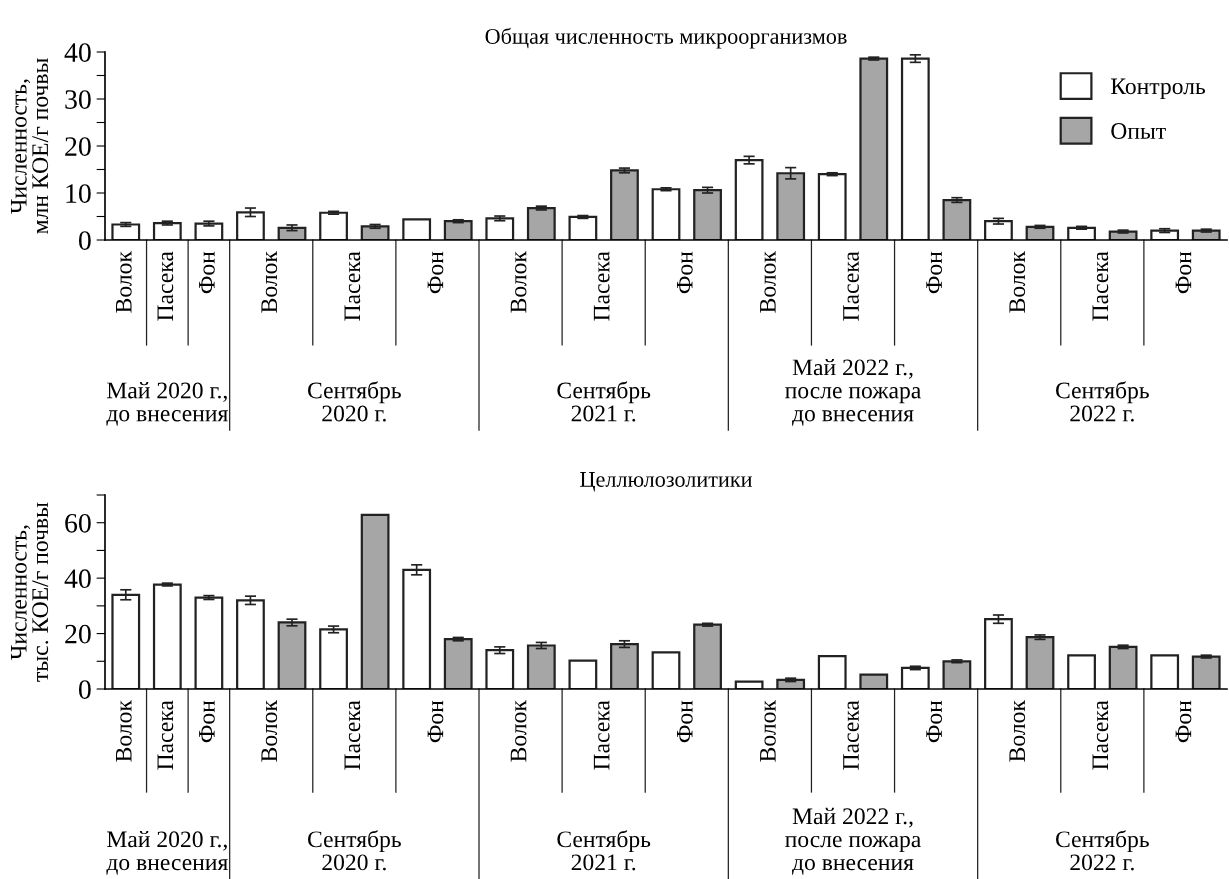 This screenshot has width=1229, height=879. I want to click on chart-title: Целлюлозолитики, so click(666, 482).